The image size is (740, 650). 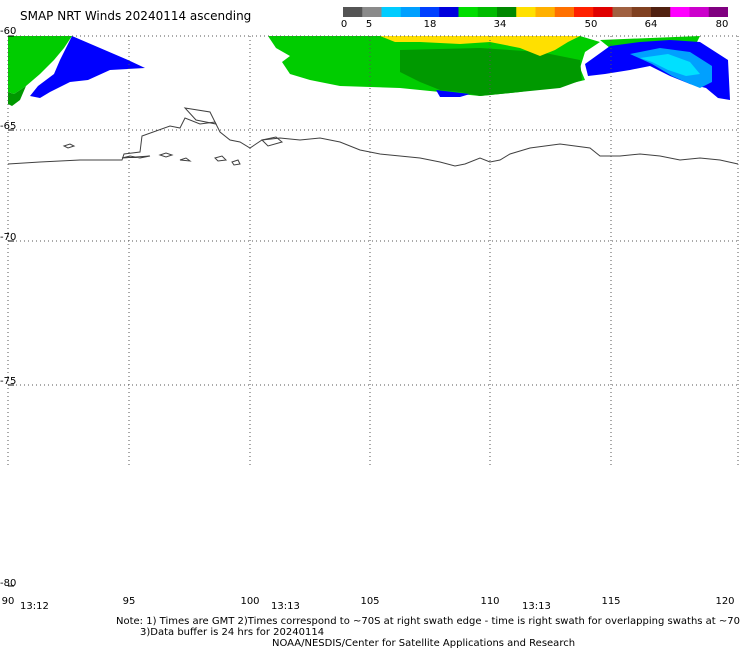 I want to click on wind-patch-left-green, so click(x=40, y=65).